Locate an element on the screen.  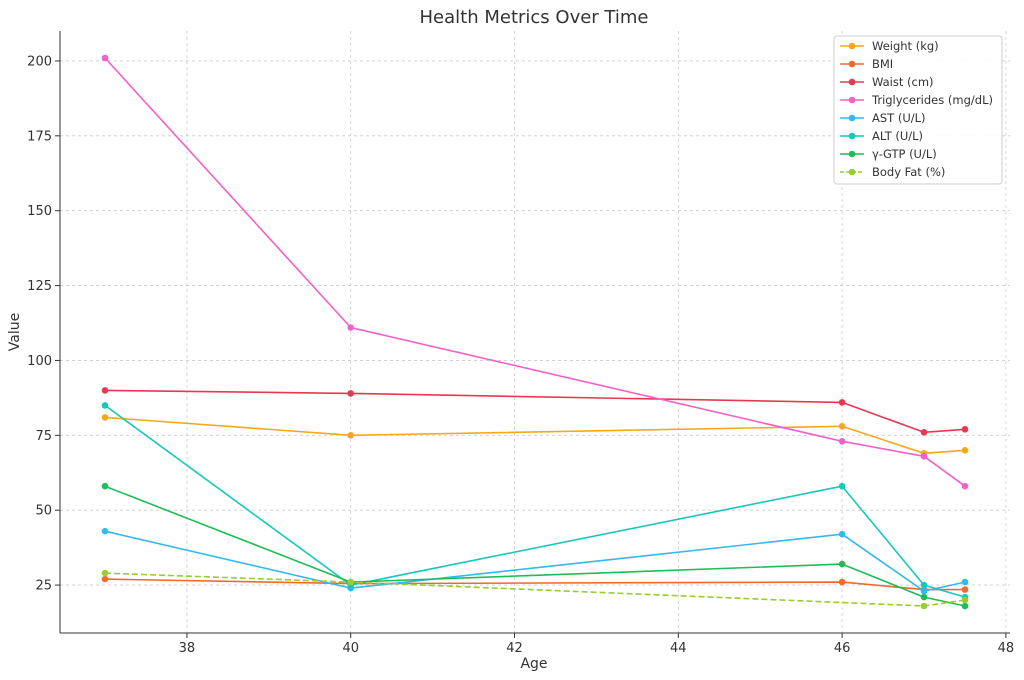
legend-item: Triglycerides (mg/dL) is located at coordinates (916, 100).